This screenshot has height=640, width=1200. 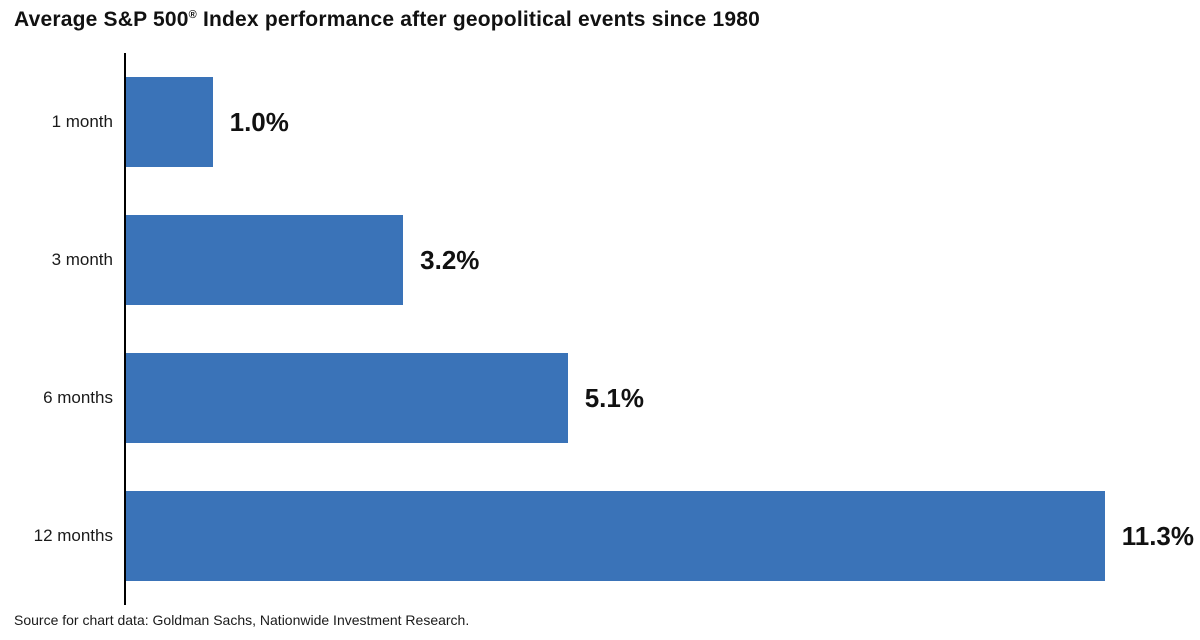 I want to click on value-label: 1.0%, so click(x=259, y=121).